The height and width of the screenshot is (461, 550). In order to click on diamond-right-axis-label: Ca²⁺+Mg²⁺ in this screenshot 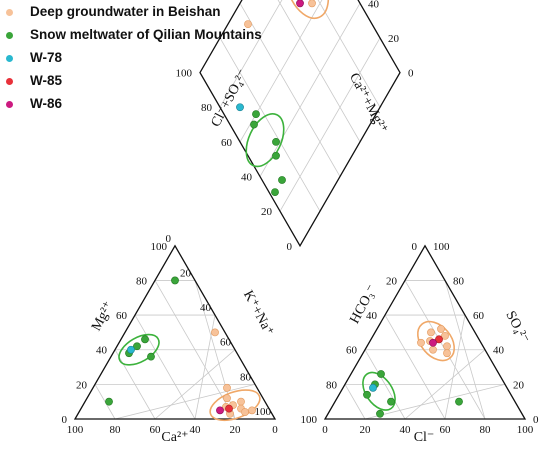, I will do `click(368, 103)`.